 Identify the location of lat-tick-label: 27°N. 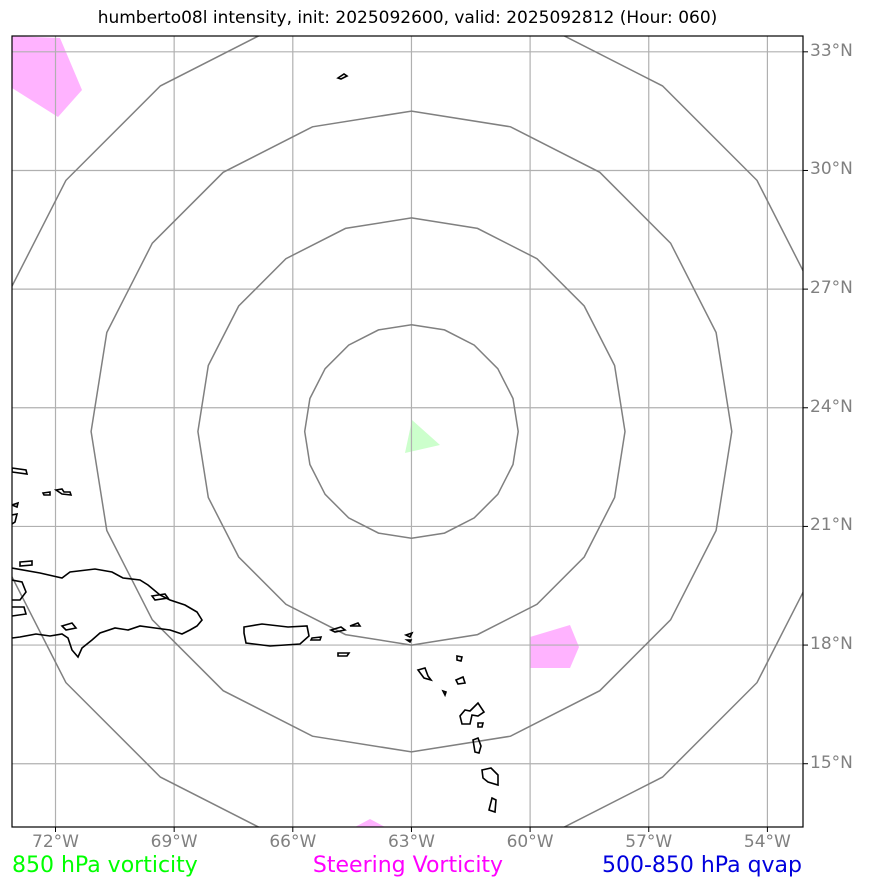
(831, 288).